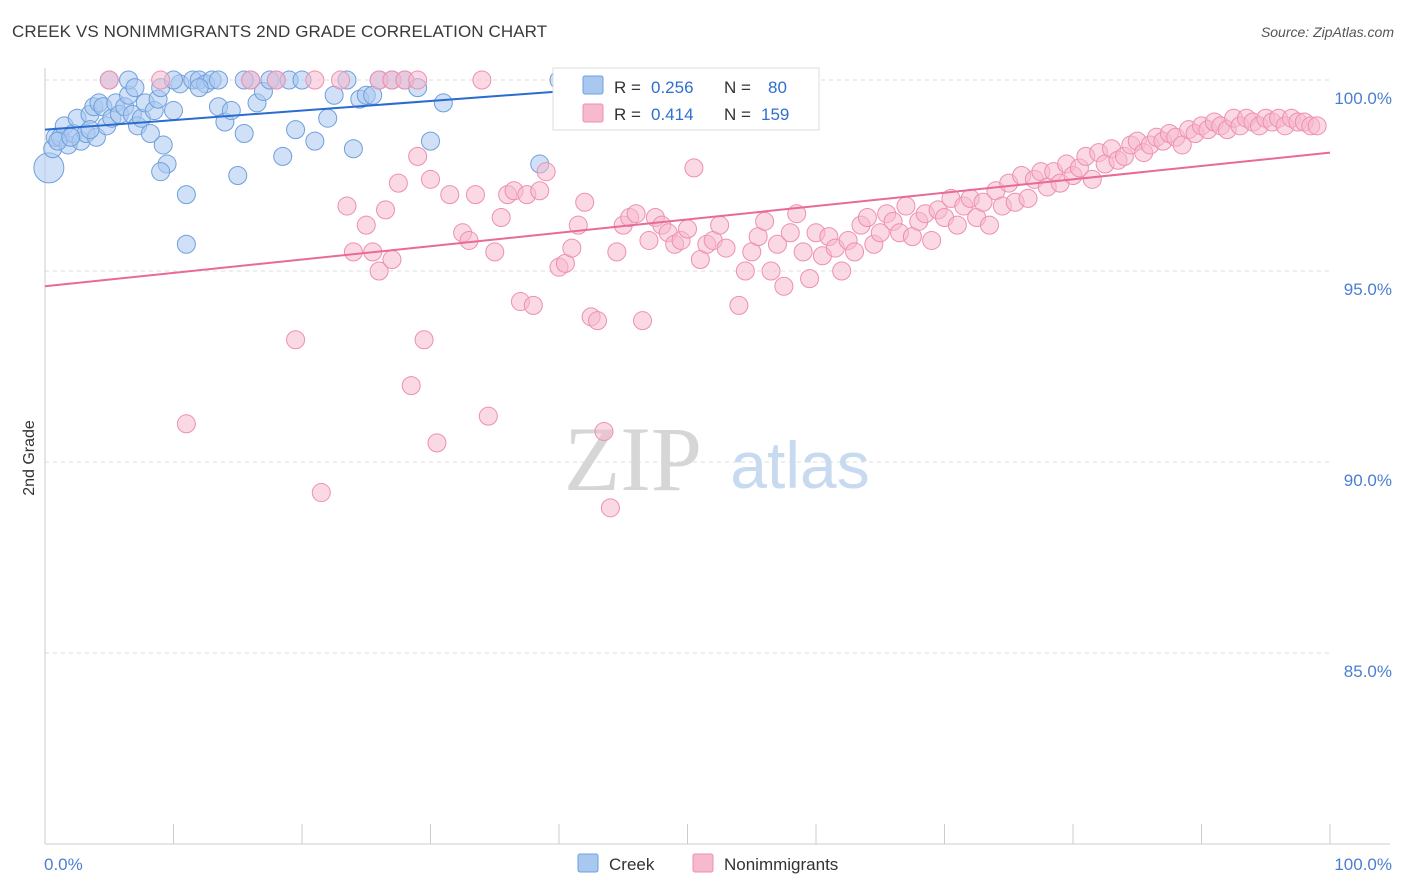  What do you see at coordinates (1363, 98) in the screenshot?
I see `y-tick-label-0: 100.0%` at bounding box center [1363, 98].